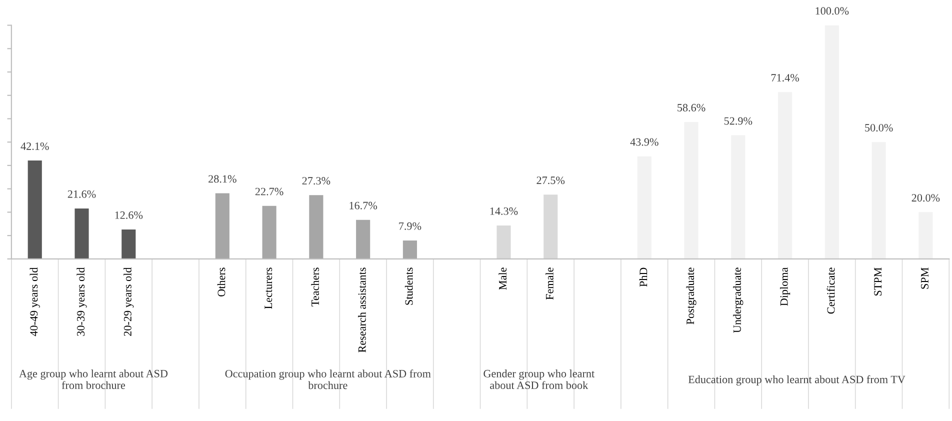 The image size is (952, 421). I want to click on x-tick-label: 20-29 years old, so click(129, 301).